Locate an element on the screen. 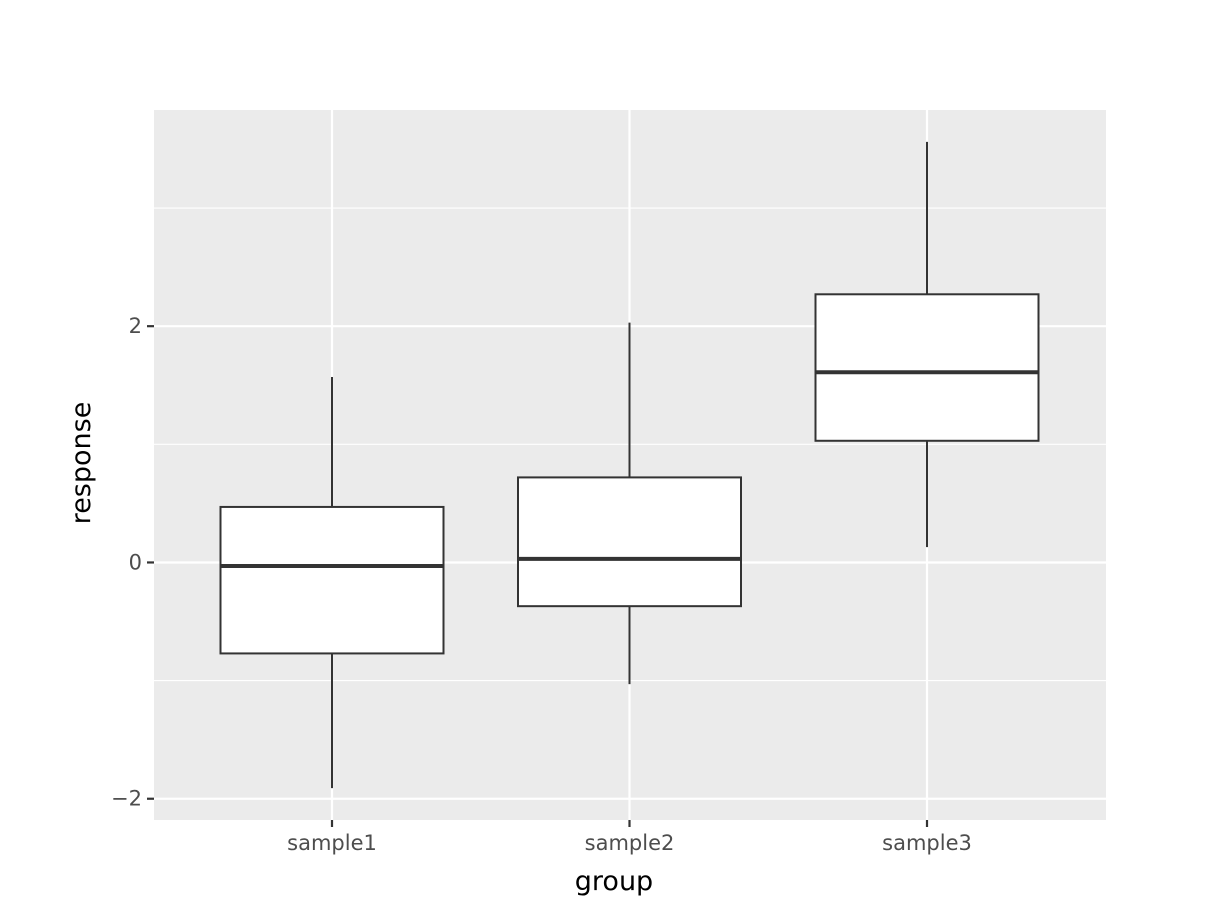  x-axis-title: group is located at coordinates (614, 881).